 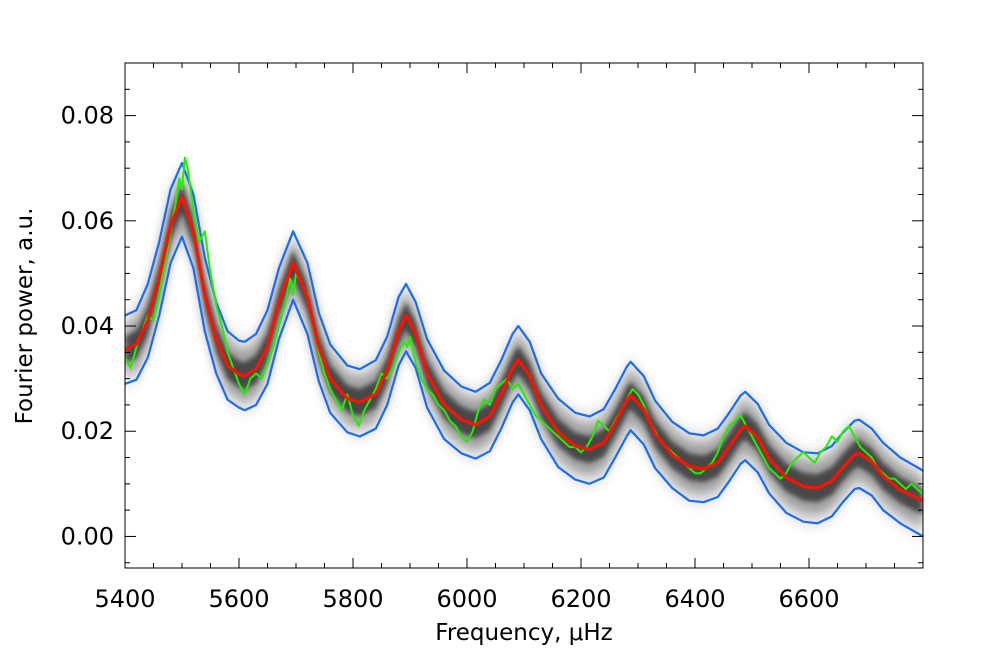 I want to click on y-tick-label: 0.00, so click(x=87, y=536).